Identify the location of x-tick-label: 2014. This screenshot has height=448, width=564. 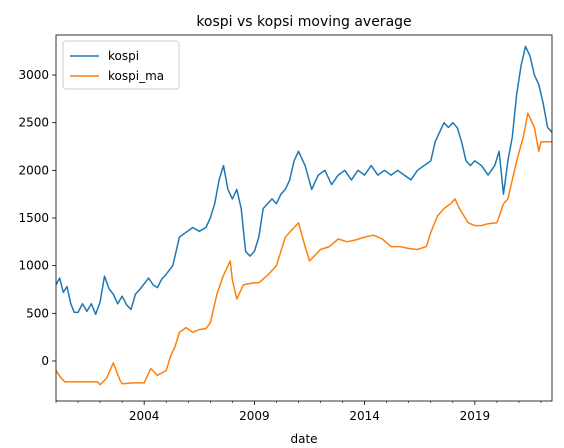
(364, 416).